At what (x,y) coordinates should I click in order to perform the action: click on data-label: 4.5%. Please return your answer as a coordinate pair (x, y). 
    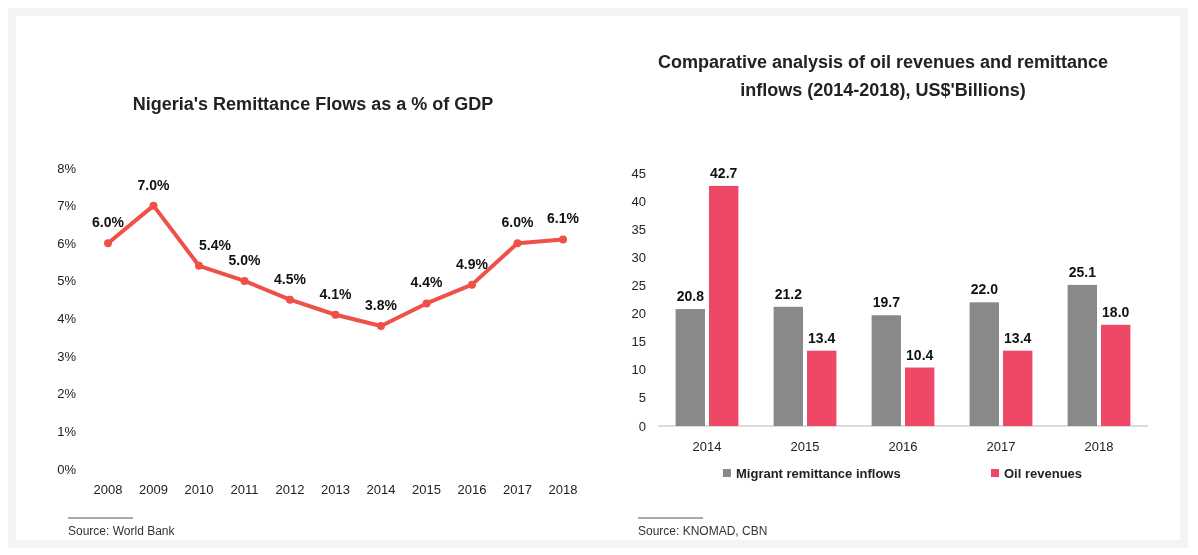
    Looking at the image, I should click on (290, 278).